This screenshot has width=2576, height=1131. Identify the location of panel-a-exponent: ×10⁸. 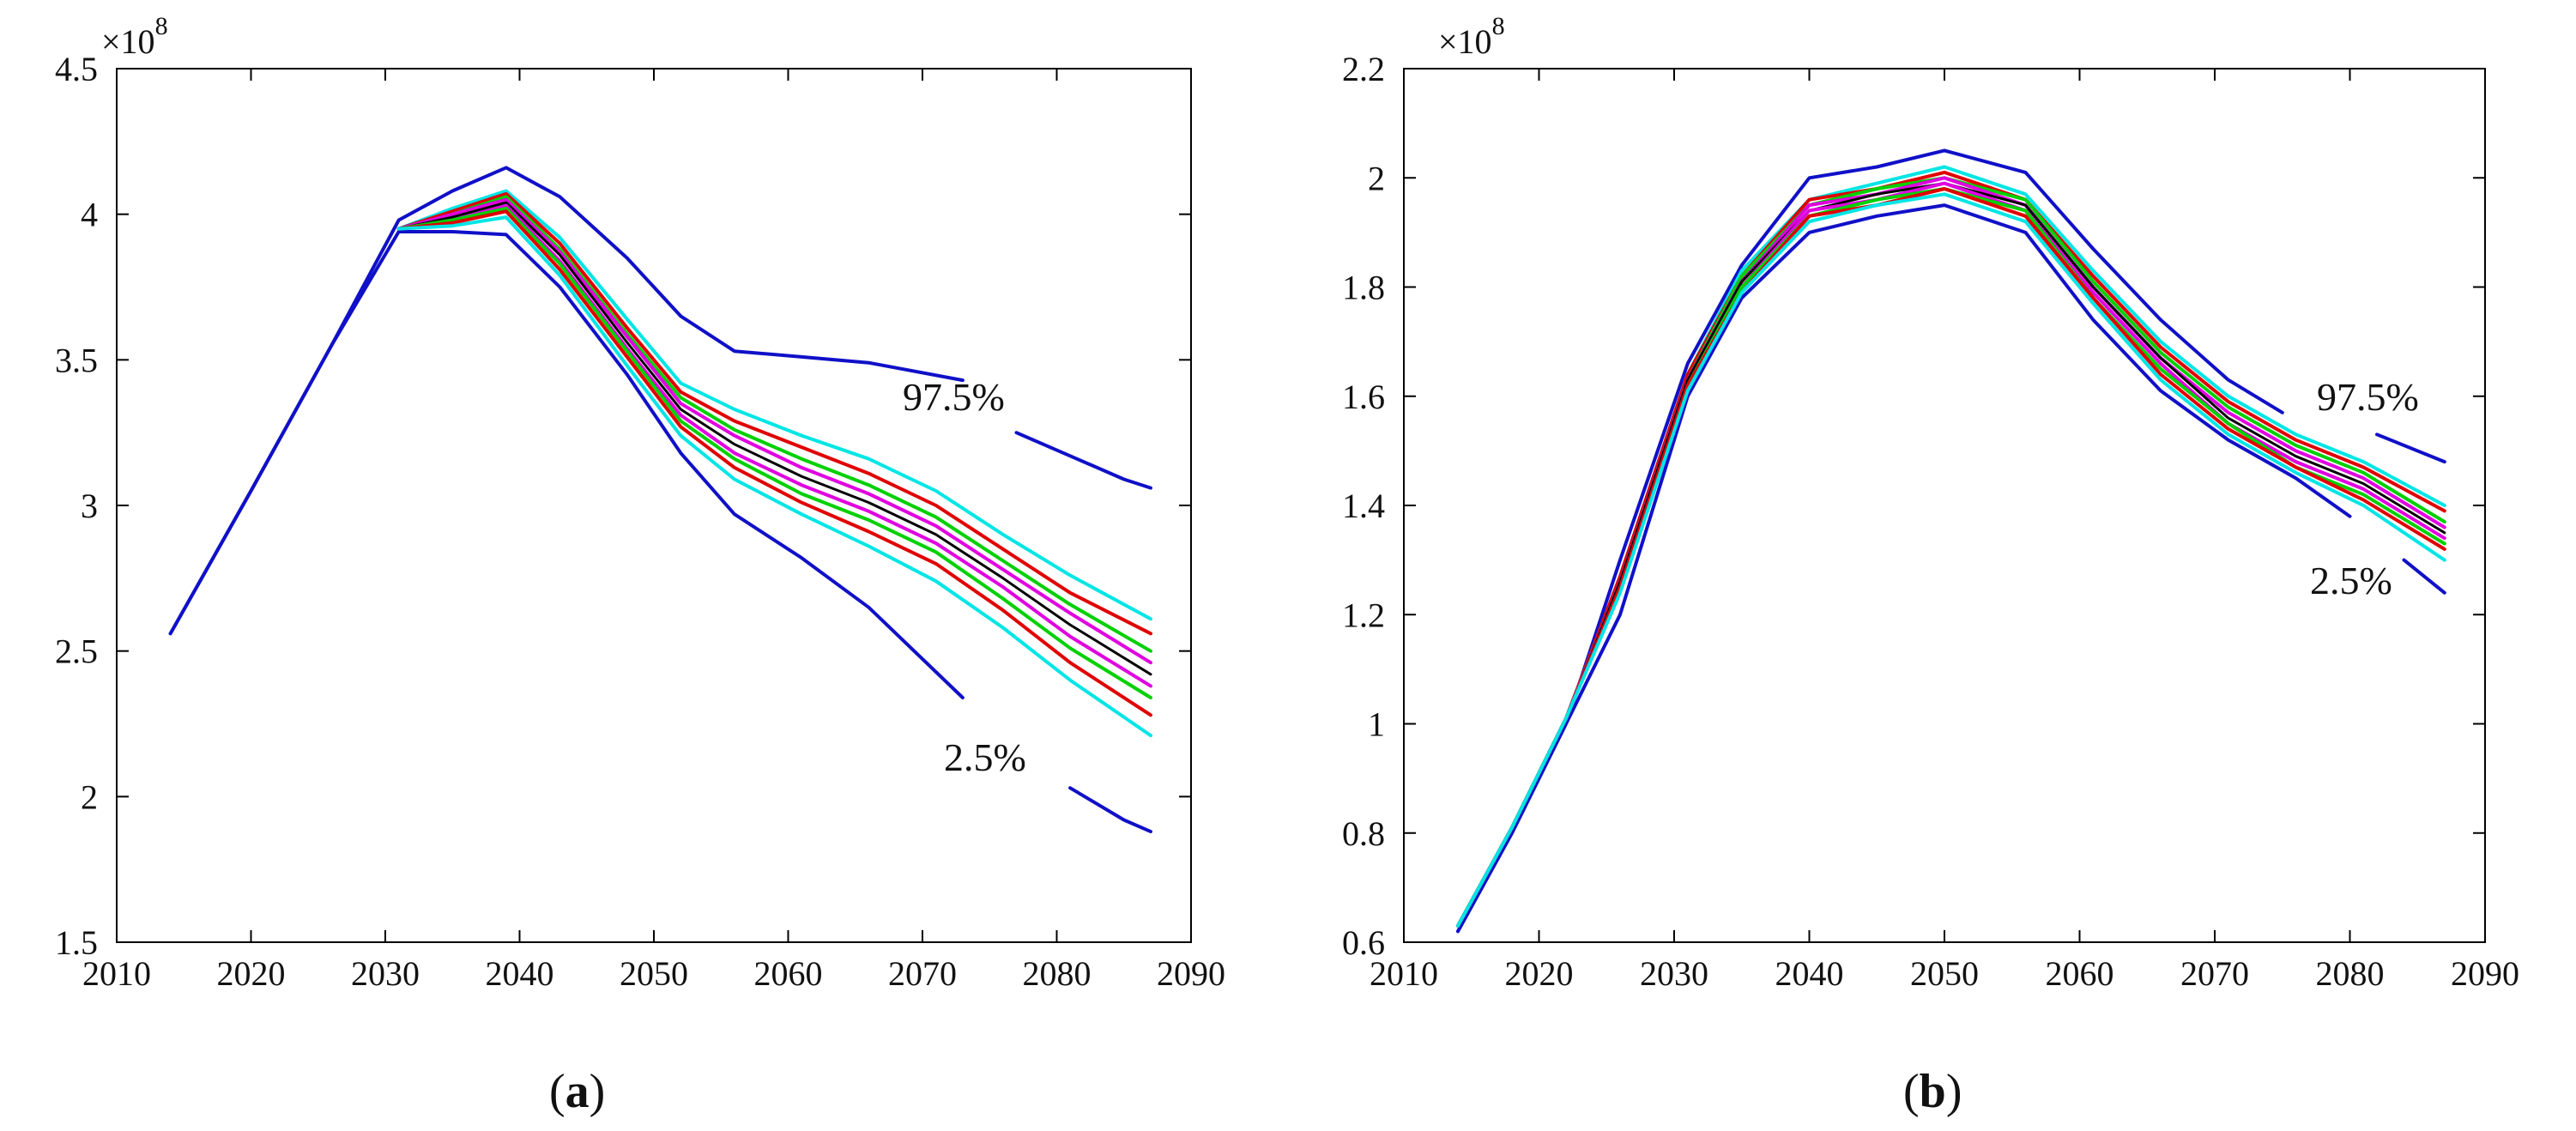
(134, 36).